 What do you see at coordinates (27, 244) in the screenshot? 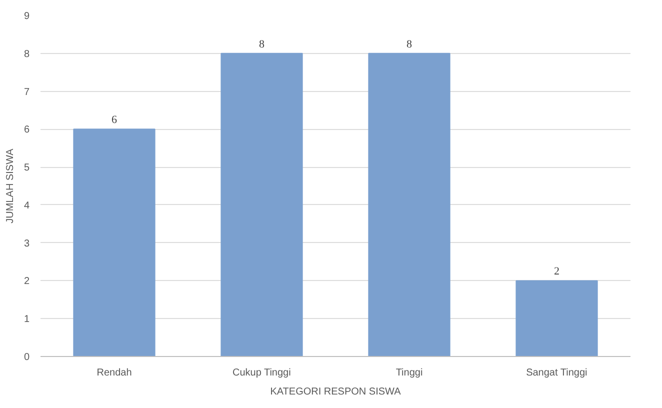
I see `y-tick-label: 3` at bounding box center [27, 244].